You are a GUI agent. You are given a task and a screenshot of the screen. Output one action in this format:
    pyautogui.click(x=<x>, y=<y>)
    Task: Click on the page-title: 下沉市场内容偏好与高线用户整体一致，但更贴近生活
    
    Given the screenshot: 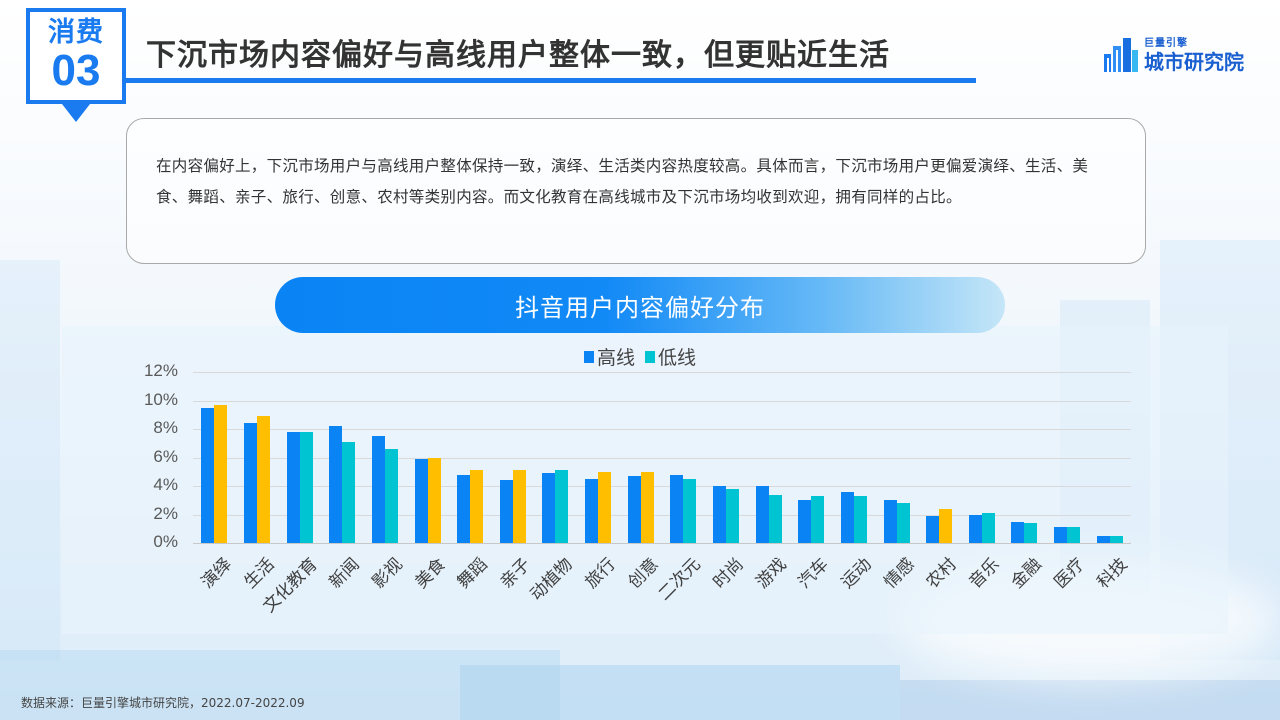 What is the action you would take?
    pyautogui.click(x=518, y=55)
    